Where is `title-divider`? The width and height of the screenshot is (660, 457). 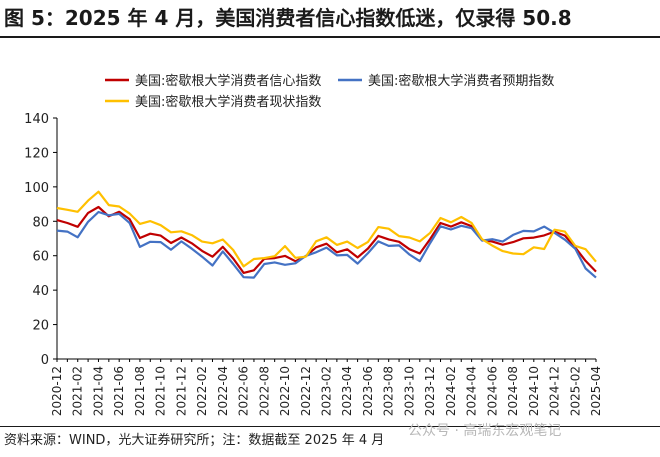 title-divider is located at coordinates (330, 37).